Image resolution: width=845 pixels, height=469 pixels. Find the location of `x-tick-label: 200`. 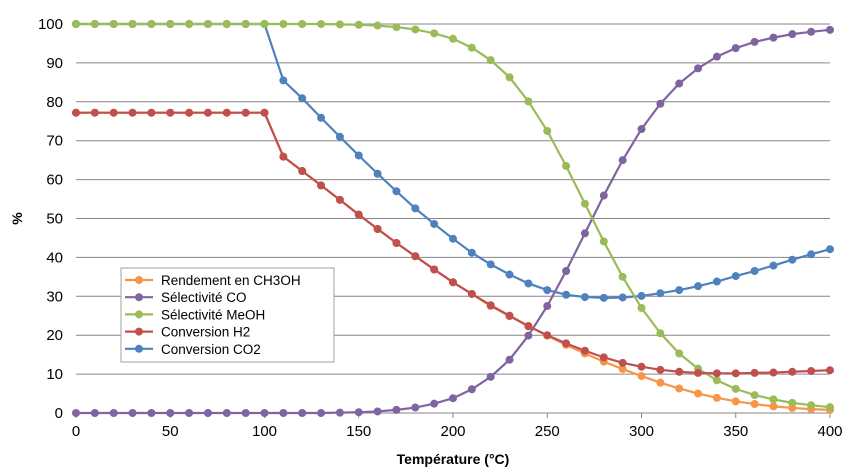

x-tick-label: 200 is located at coordinates (452, 431).